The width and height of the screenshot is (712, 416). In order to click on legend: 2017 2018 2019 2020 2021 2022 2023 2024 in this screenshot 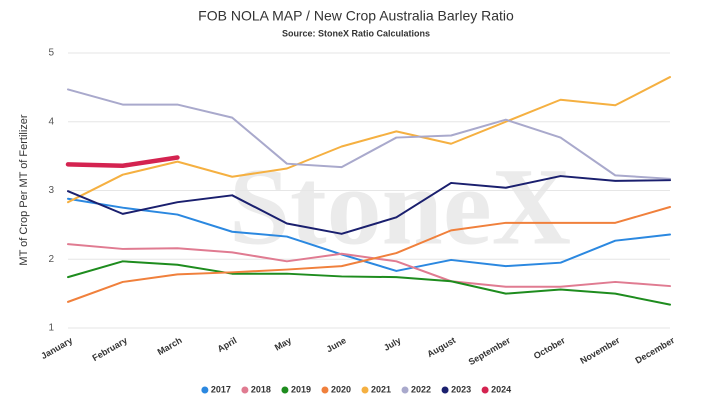, I will do `click(356, 389)`.